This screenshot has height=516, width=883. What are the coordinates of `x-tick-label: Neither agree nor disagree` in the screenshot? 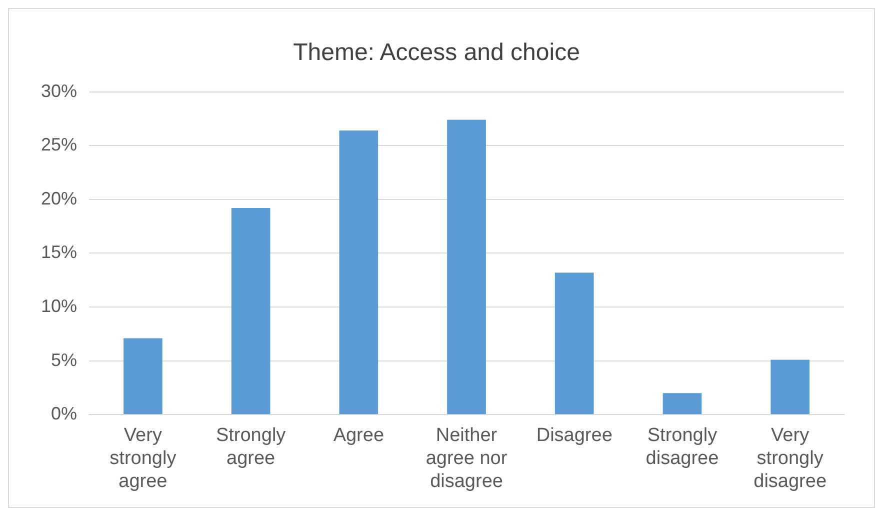 It's located at (467, 458).